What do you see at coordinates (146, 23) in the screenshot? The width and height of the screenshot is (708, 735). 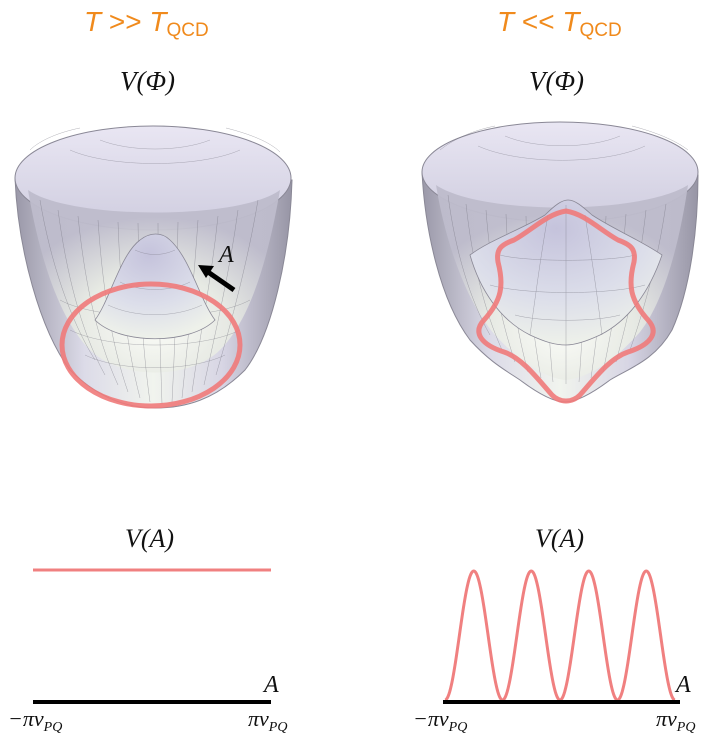 I see `left-regime-title: T >> TQCD` at bounding box center [146, 23].